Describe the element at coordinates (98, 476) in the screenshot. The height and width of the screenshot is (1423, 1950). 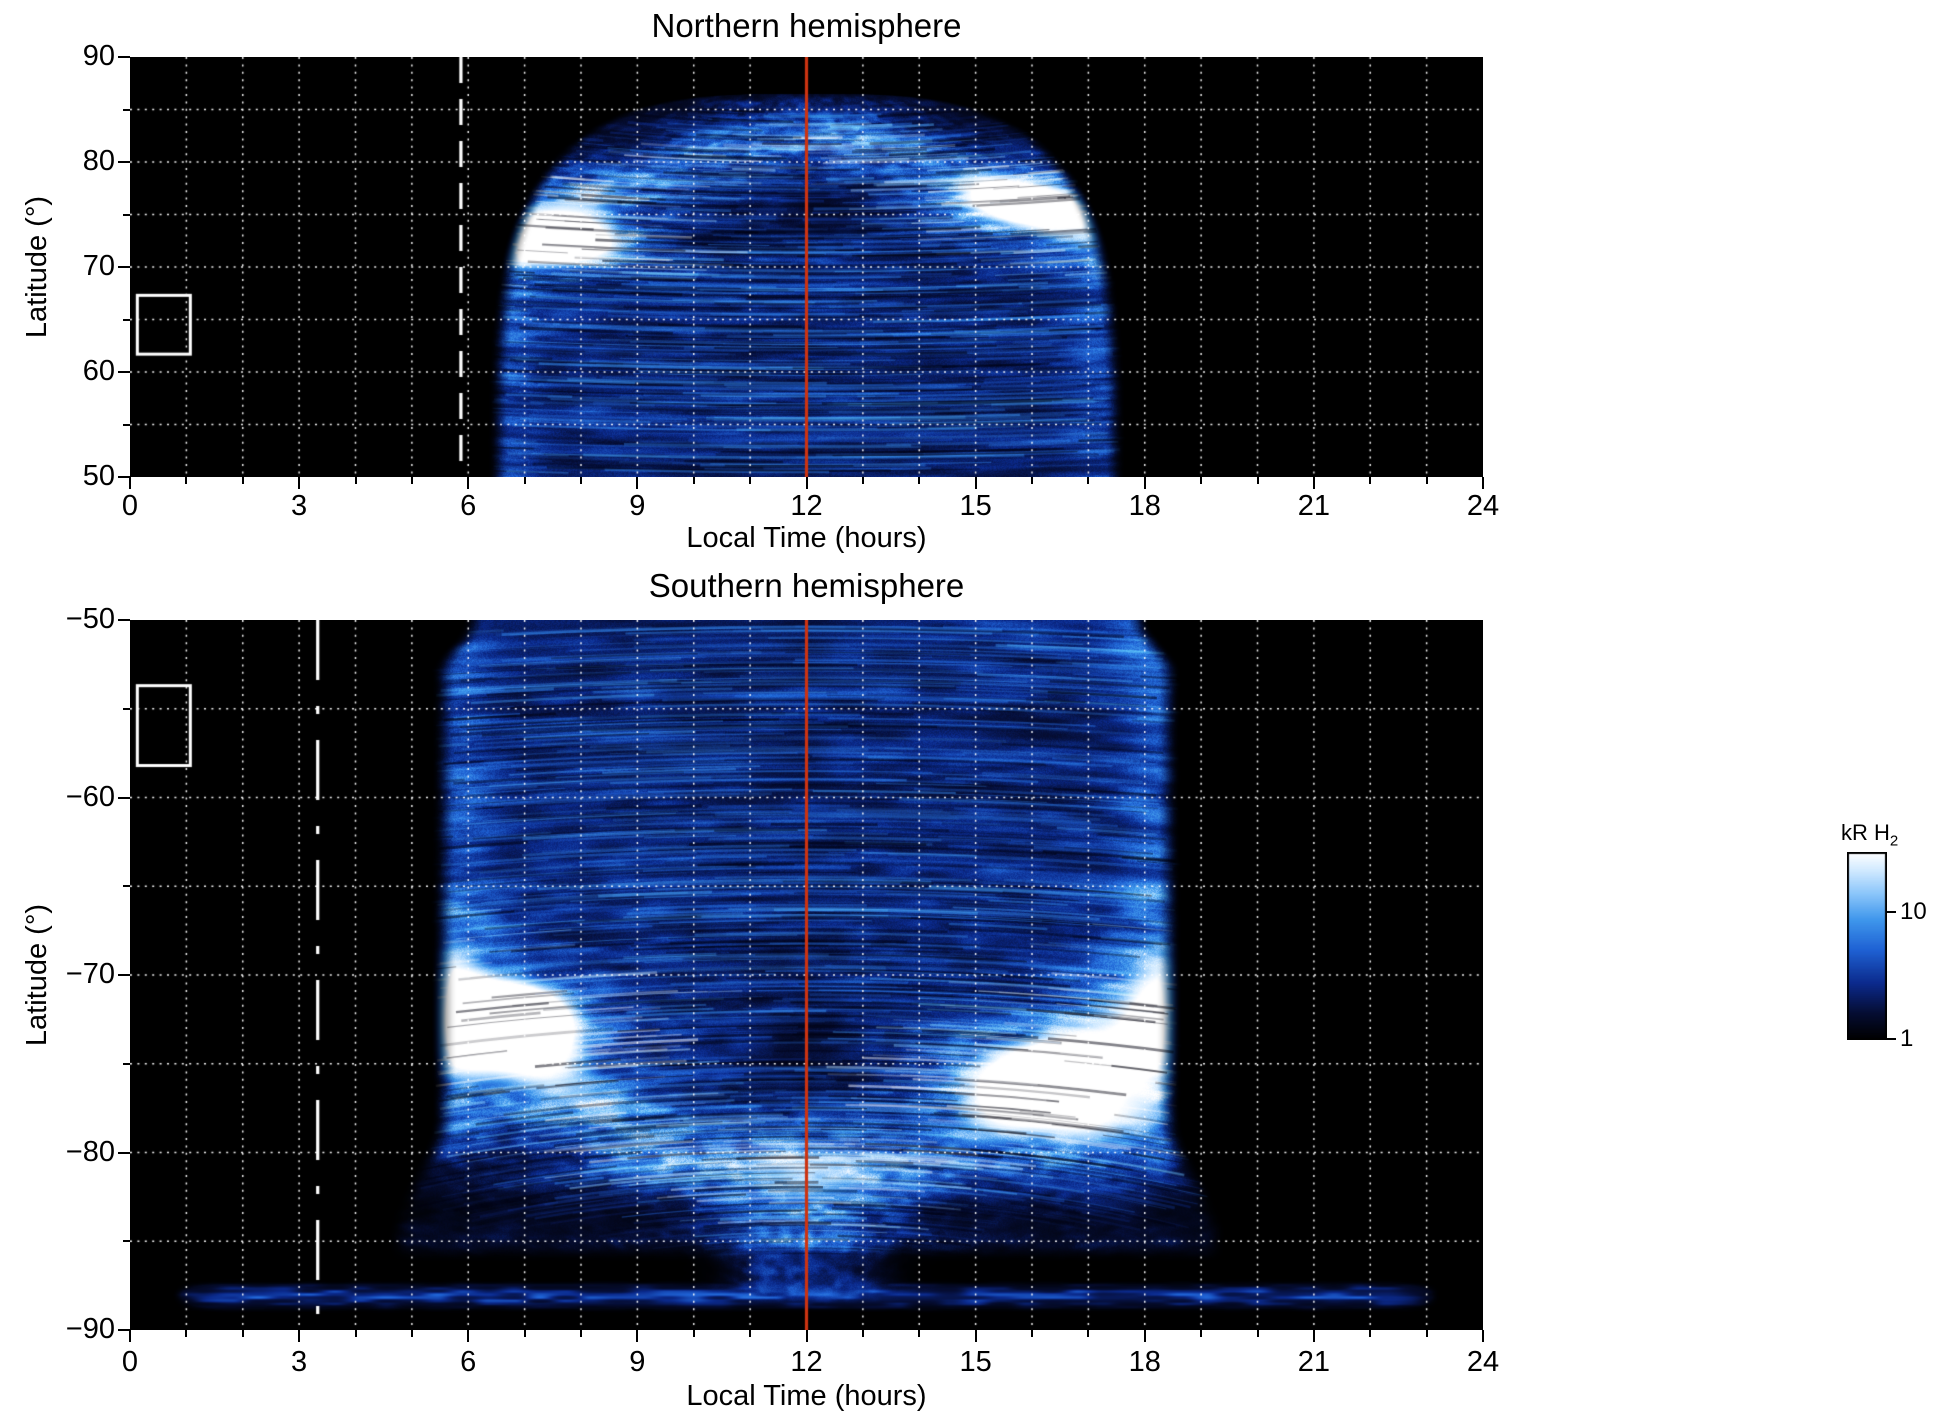
I see `y-tick-label: 50` at that location.